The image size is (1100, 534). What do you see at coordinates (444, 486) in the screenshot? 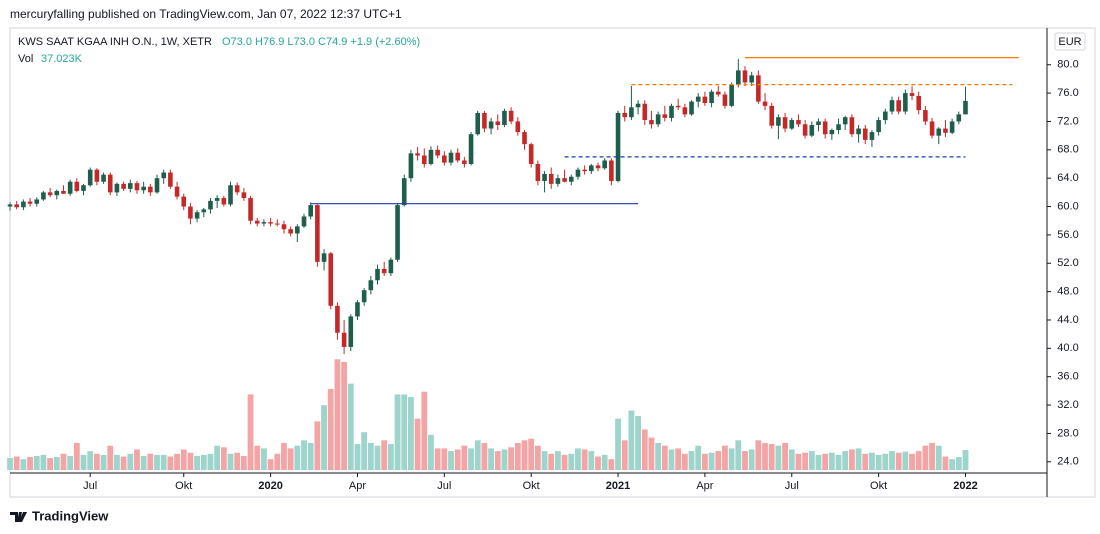
I see `x-tick-label: Jul` at bounding box center [444, 486].